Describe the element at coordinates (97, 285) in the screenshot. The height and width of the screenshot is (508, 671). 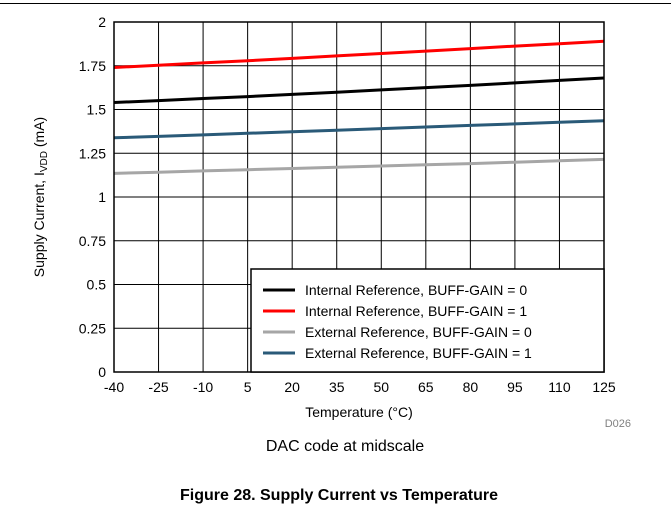
I see `y-tick-label: 0.5` at that location.